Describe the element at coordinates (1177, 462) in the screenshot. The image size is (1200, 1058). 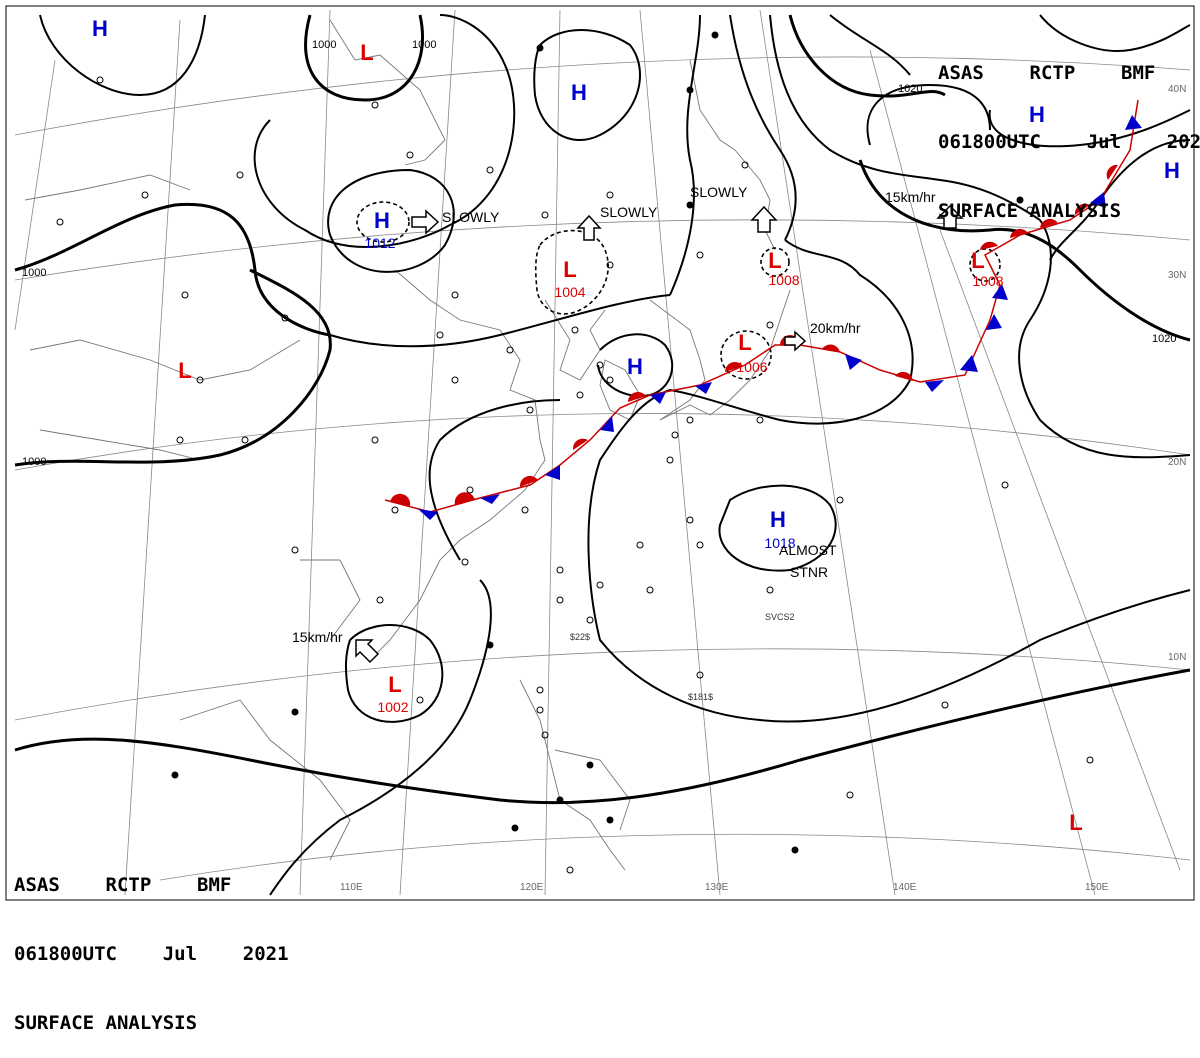
I see `lat-label: 20N` at that location.